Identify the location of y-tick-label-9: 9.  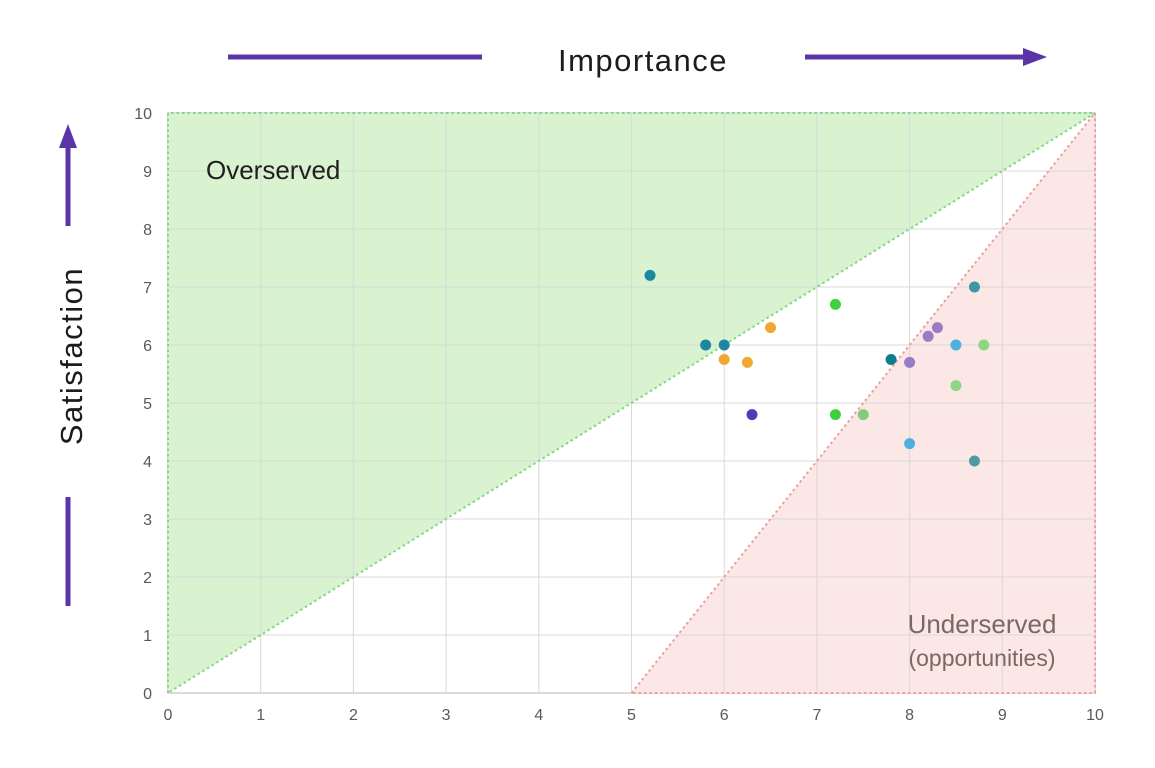
(147, 172).